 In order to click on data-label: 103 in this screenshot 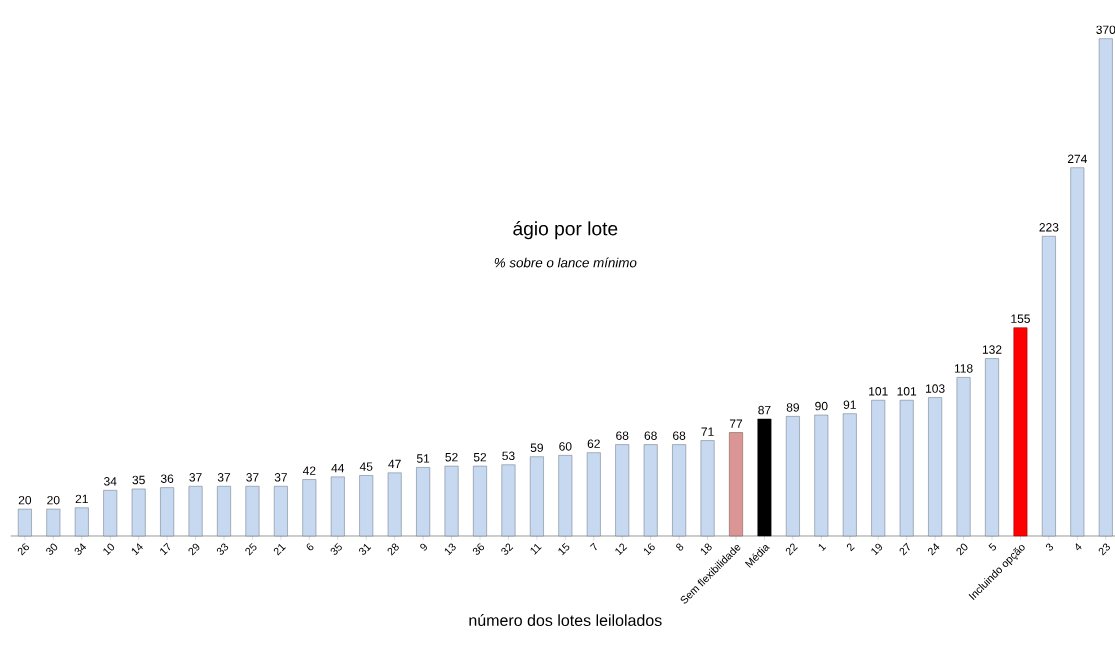, I will do `click(935, 388)`.